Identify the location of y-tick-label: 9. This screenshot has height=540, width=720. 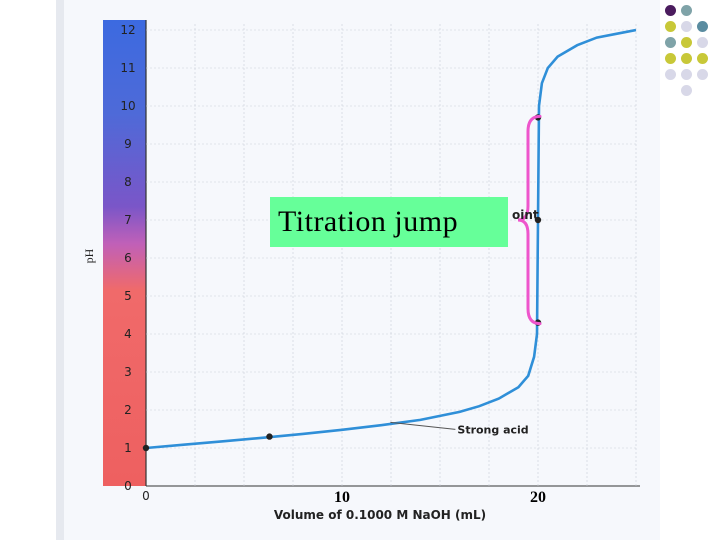
(128, 144).